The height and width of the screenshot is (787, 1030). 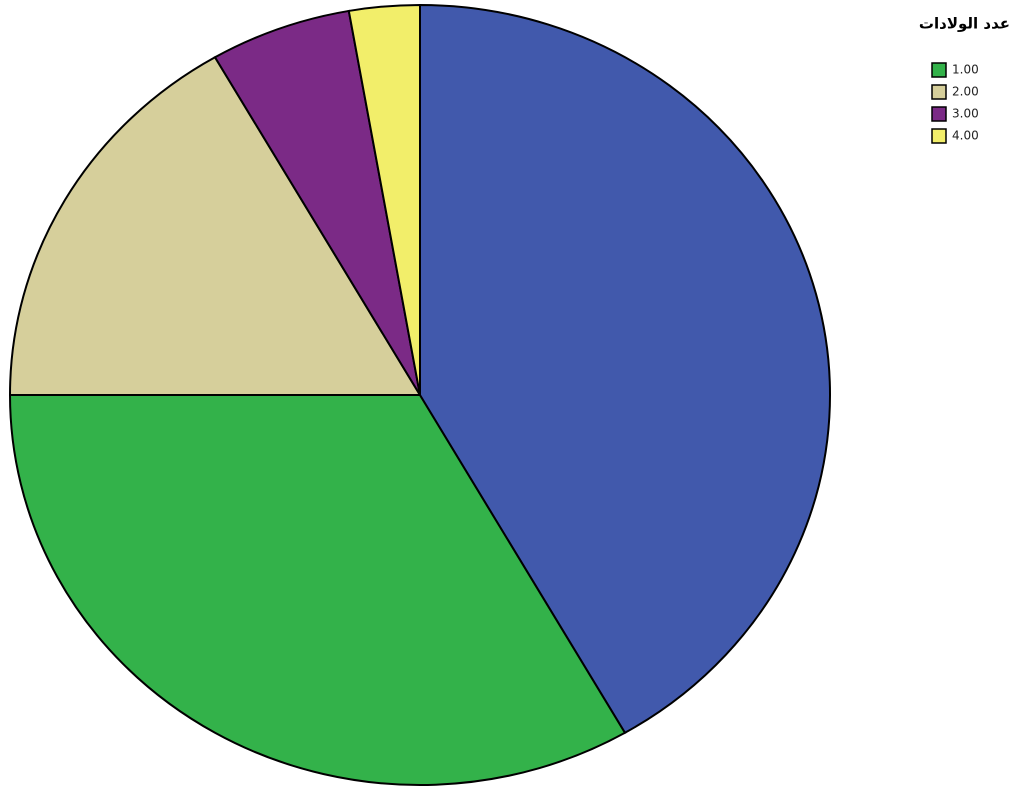 What do you see at coordinates (965, 70) in the screenshot?
I see `legend-label: 1.00` at bounding box center [965, 70].